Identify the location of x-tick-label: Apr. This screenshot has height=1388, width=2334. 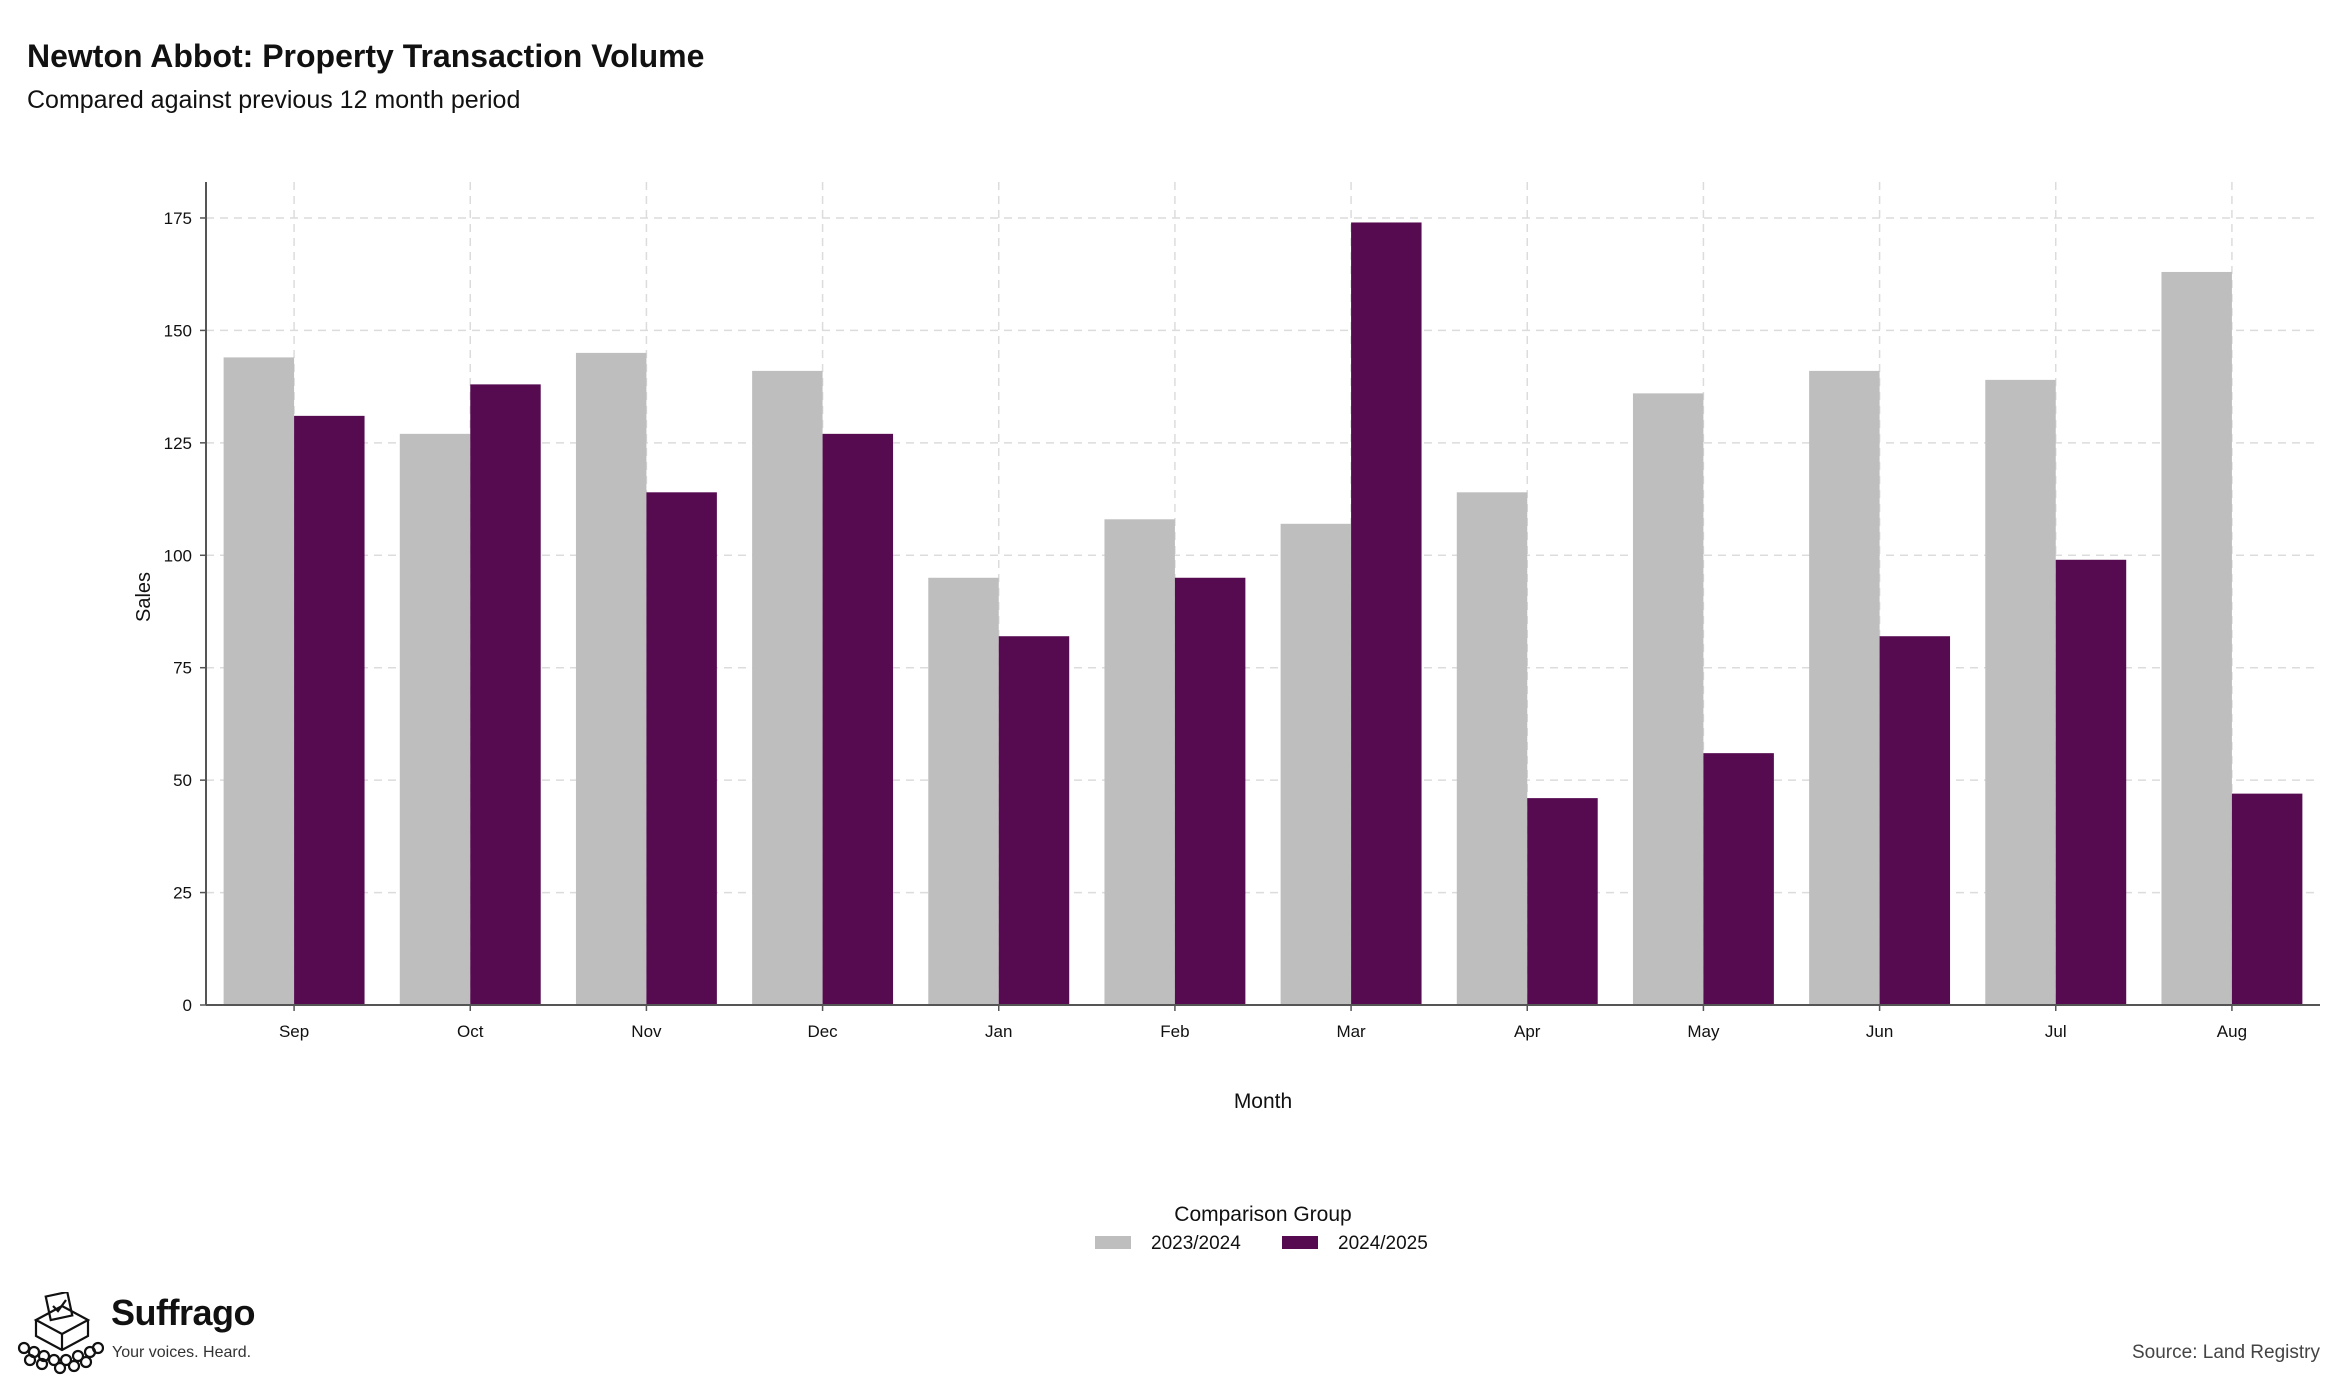
(1527, 1031).